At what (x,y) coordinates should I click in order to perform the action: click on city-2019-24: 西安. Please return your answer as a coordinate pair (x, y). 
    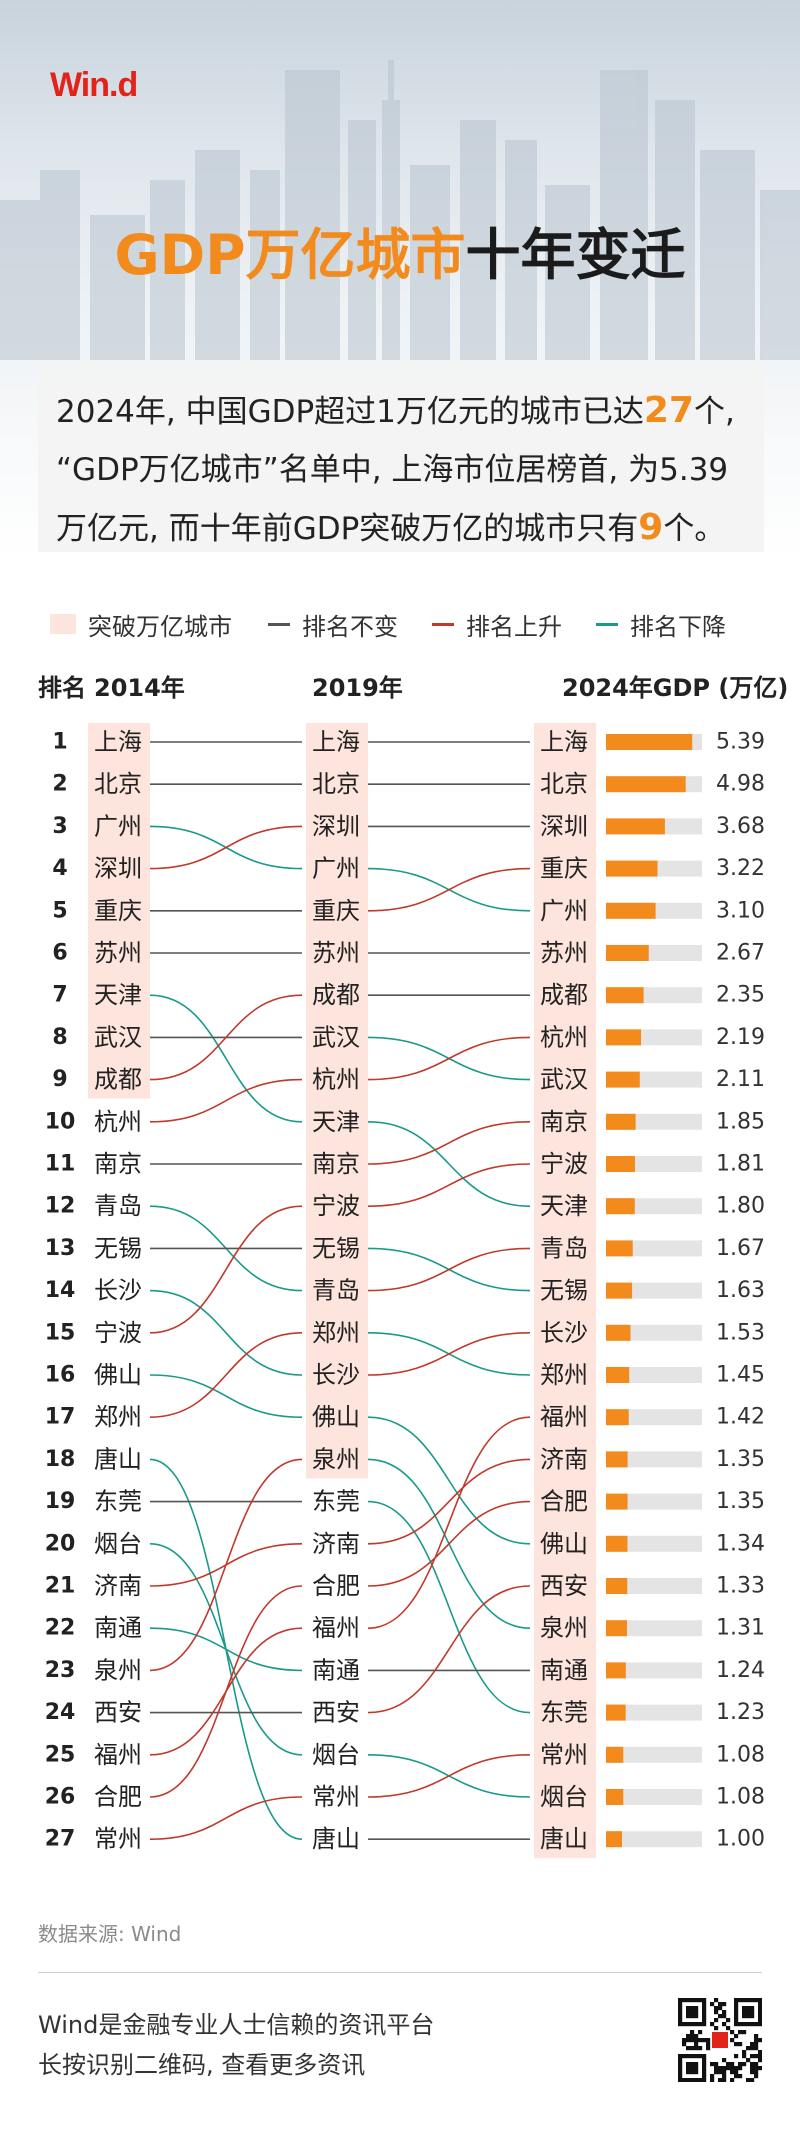
    Looking at the image, I should click on (336, 1713).